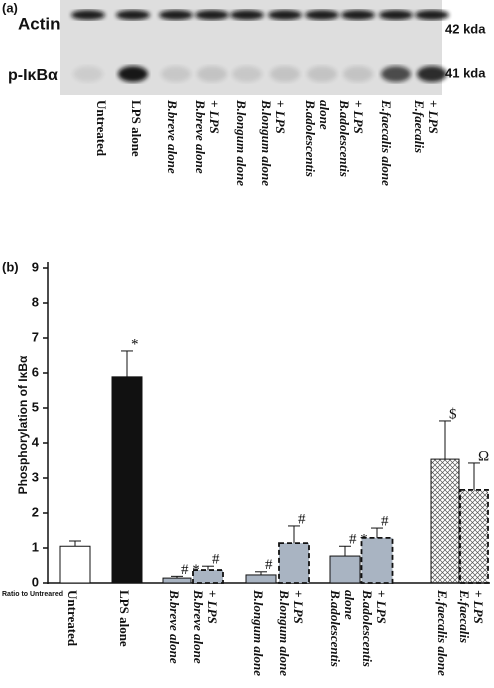 The image size is (494, 688). Describe the element at coordinates (136, 128) in the screenshot. I see `lane-label: LPS alone` at that location.